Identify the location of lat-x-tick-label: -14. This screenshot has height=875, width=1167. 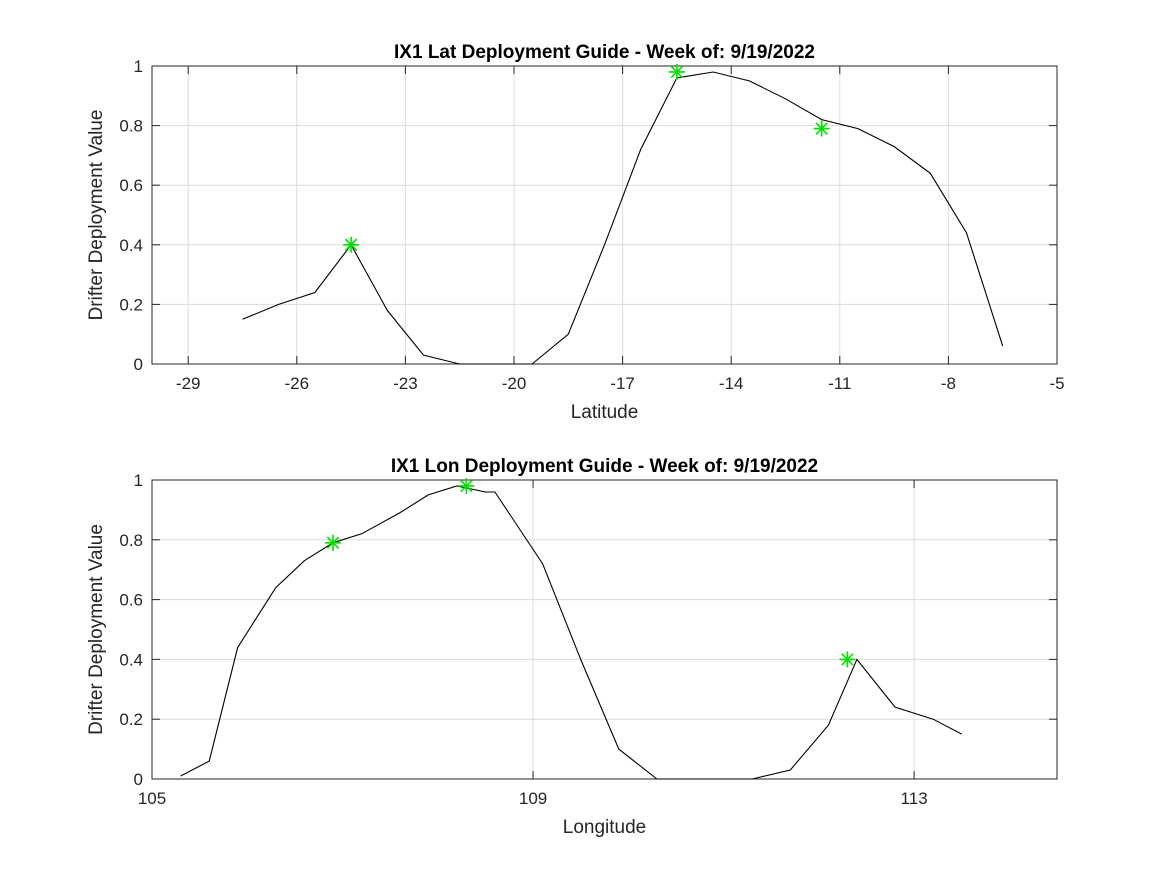
(731, 383).